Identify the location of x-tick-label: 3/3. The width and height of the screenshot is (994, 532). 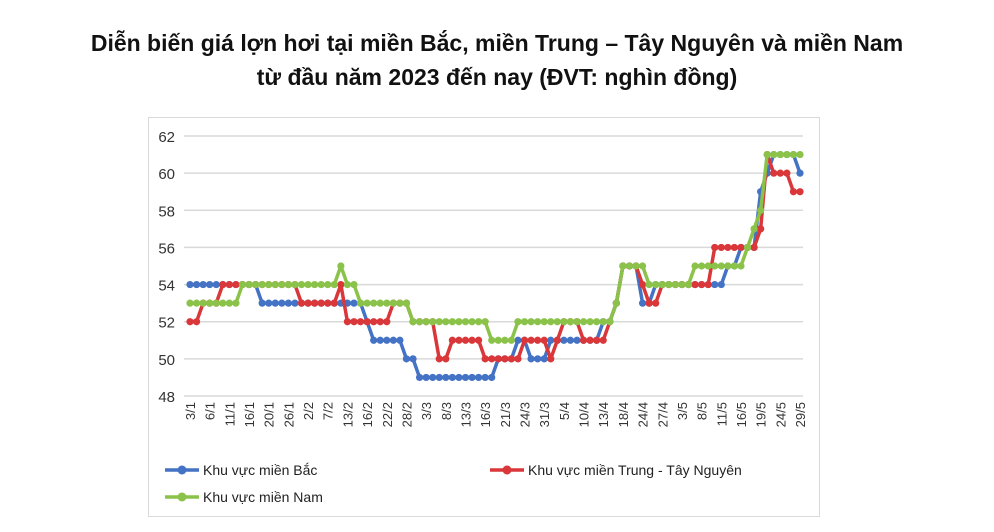
(426, 411).